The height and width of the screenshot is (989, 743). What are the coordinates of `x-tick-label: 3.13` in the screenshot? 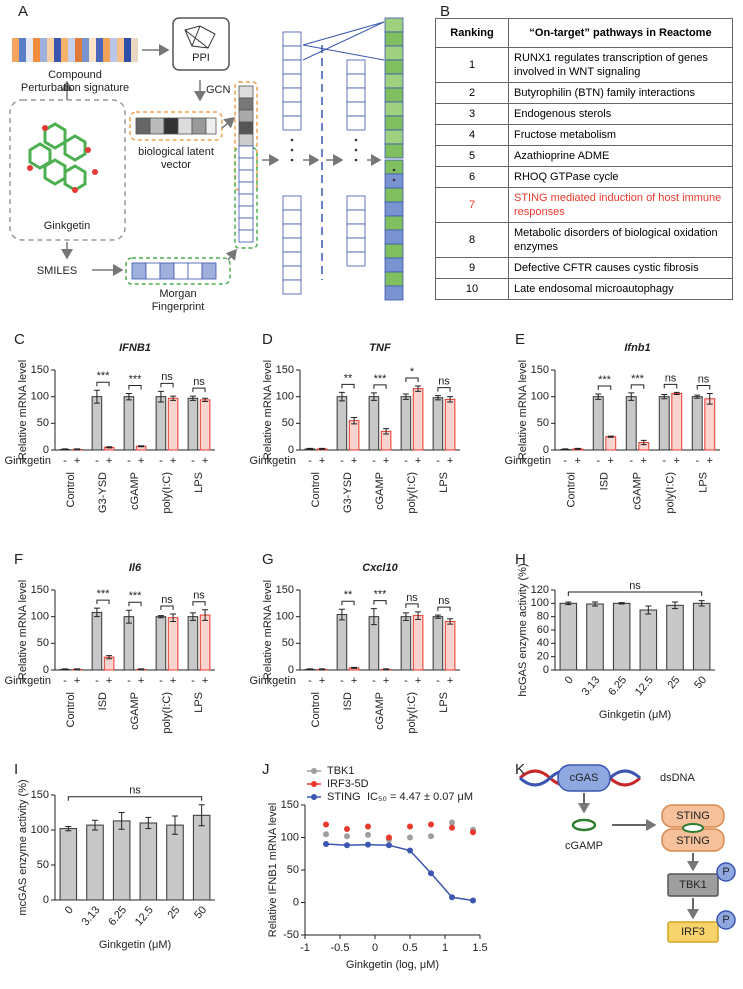 It's located at (591, 686).